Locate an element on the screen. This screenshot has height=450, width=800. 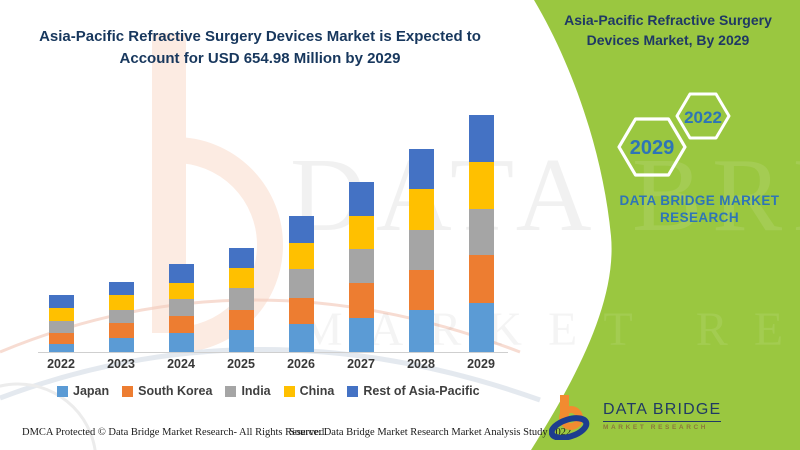
legend-marker-india is located at coordinates (231, 391).